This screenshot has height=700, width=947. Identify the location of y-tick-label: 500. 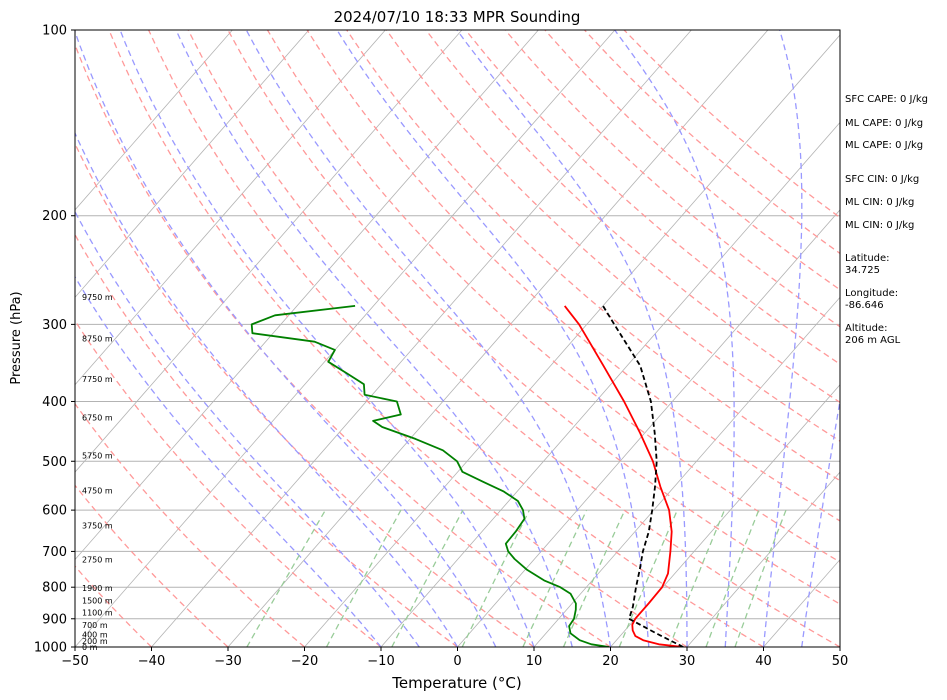
(54, 462).